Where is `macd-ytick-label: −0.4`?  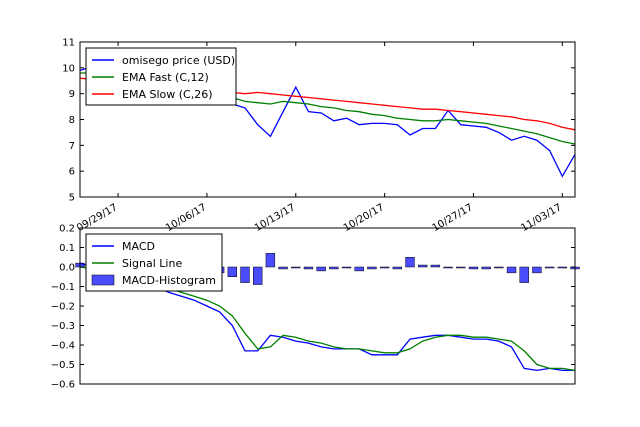
macd-ytick-label: −0.4 is located at coordinates (63, 346).